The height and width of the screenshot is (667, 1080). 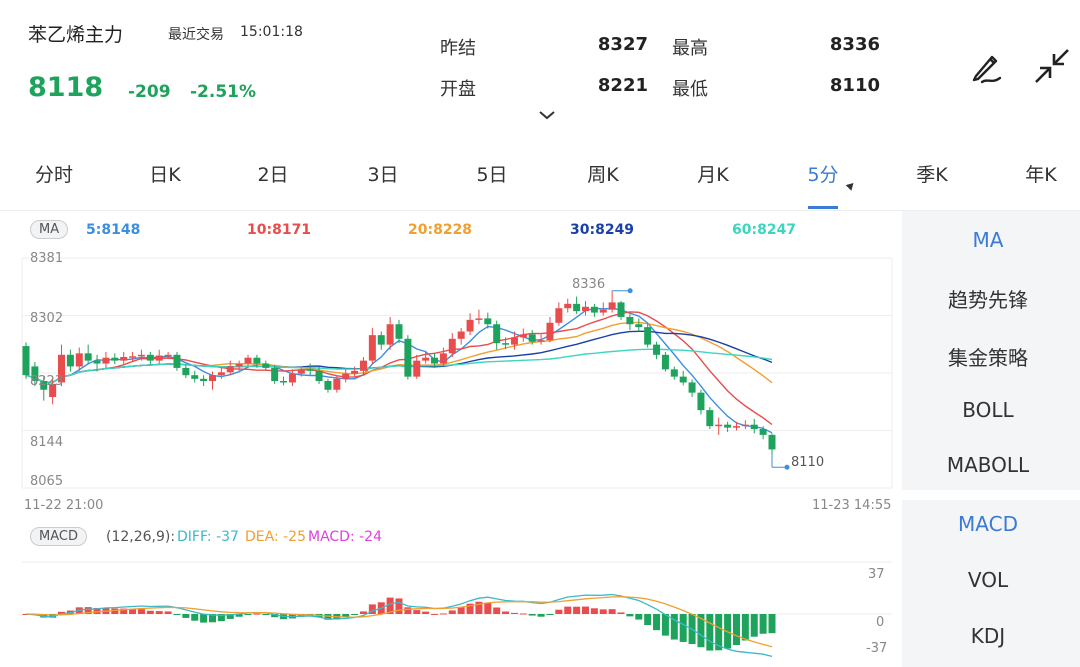 I want to click on macd-chart, so click(x=450, y=613).